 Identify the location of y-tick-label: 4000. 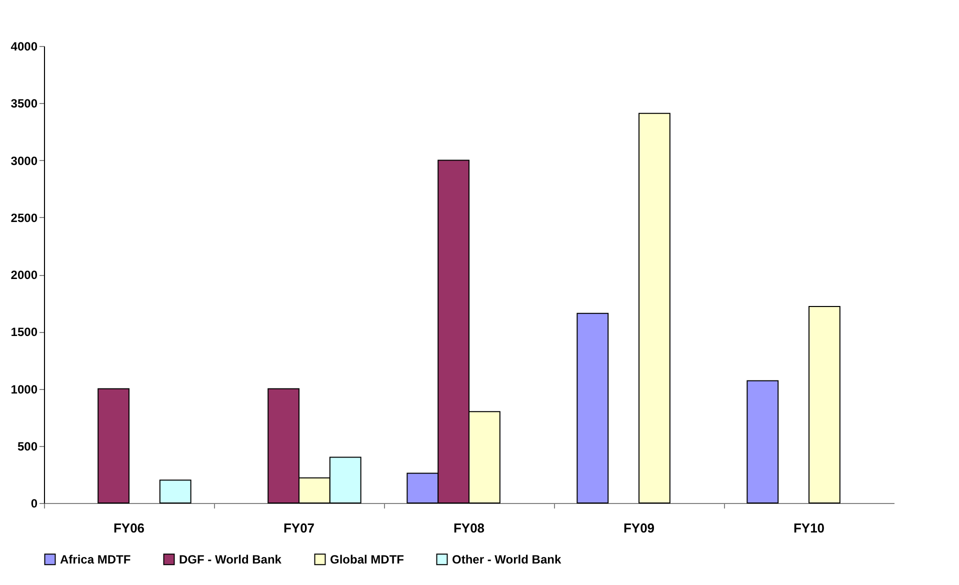
(24, 47).